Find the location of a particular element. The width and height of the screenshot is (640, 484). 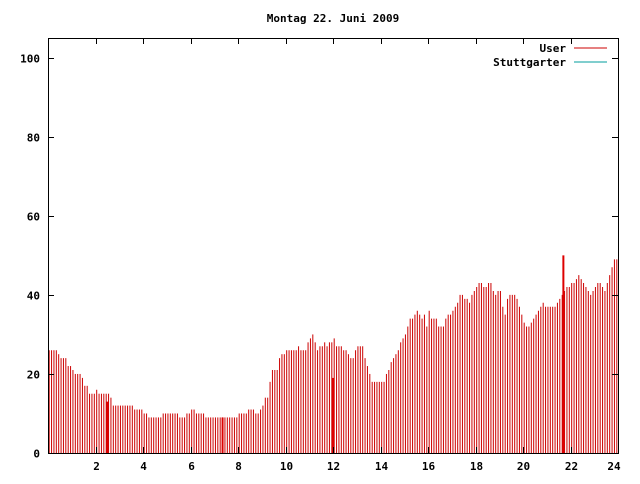

y-tick-label-60: 60 is located at coordinates (33, 217).